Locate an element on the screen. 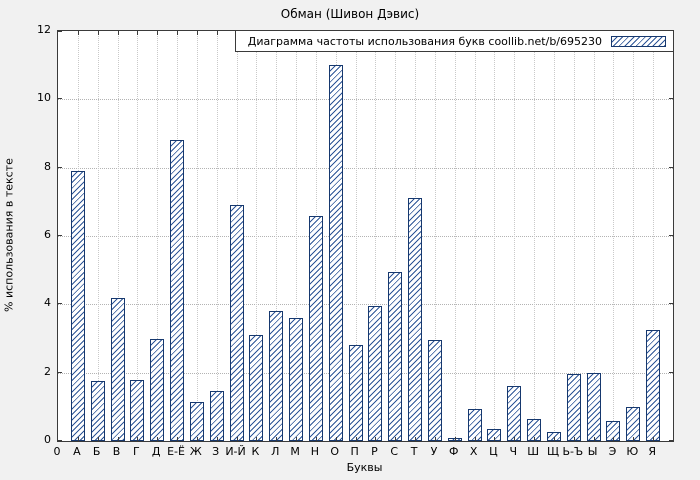  bar-З is located at coordinates (216, 416).